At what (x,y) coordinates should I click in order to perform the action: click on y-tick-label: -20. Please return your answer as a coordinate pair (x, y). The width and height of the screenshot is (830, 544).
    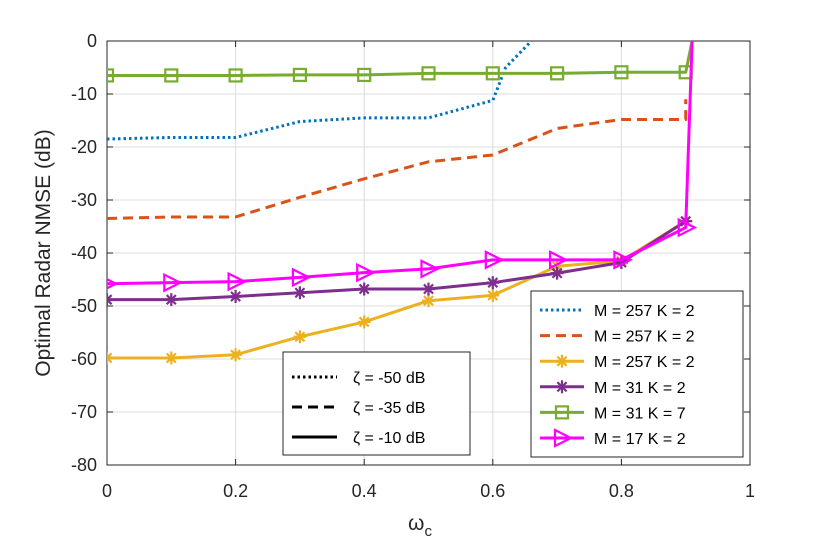
    Looking at the image, I should click on (84, 147).